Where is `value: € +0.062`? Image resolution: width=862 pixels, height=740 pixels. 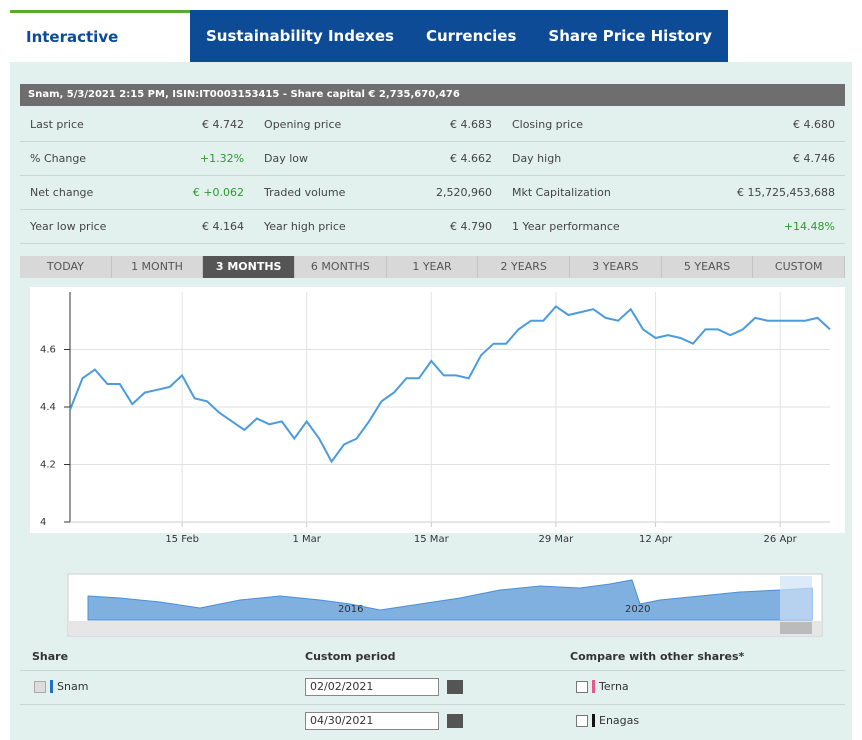
value: € +0.062 is located at coordinates (204, 192).